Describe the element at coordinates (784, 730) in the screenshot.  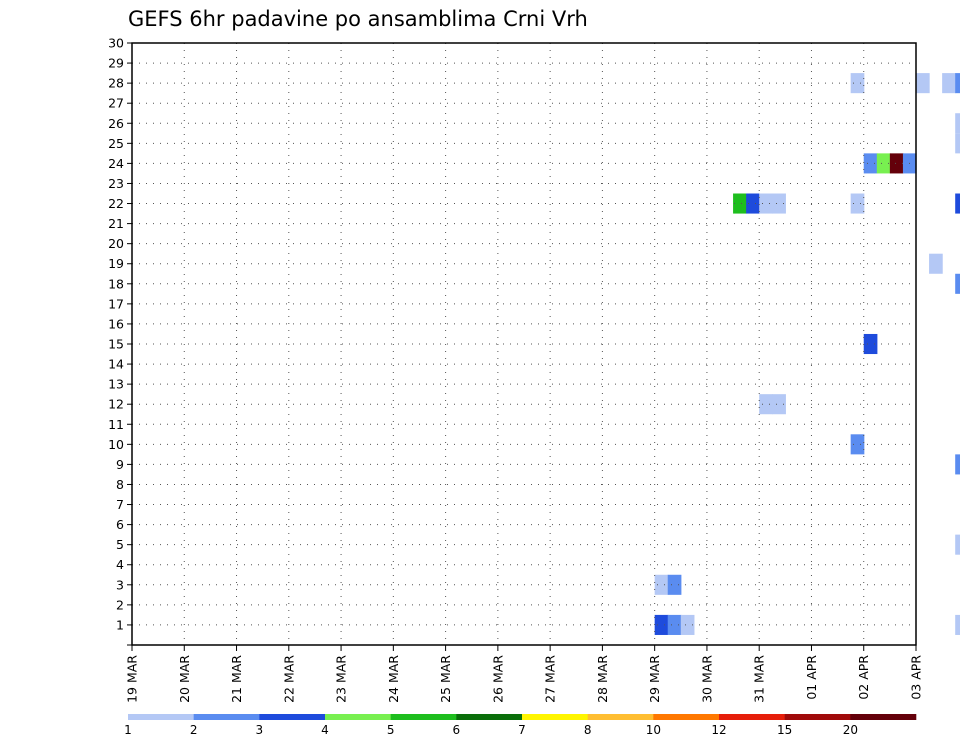
I see `colorbar-label-10: 15` at that location.